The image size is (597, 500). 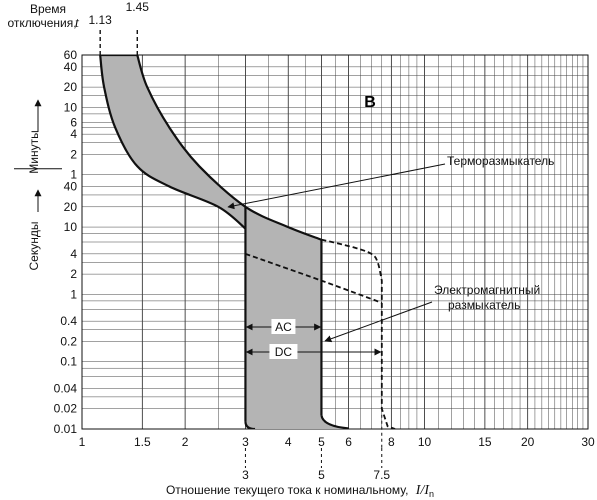 I want to click on x-tick-label: 8, so click(x=391, y=442).